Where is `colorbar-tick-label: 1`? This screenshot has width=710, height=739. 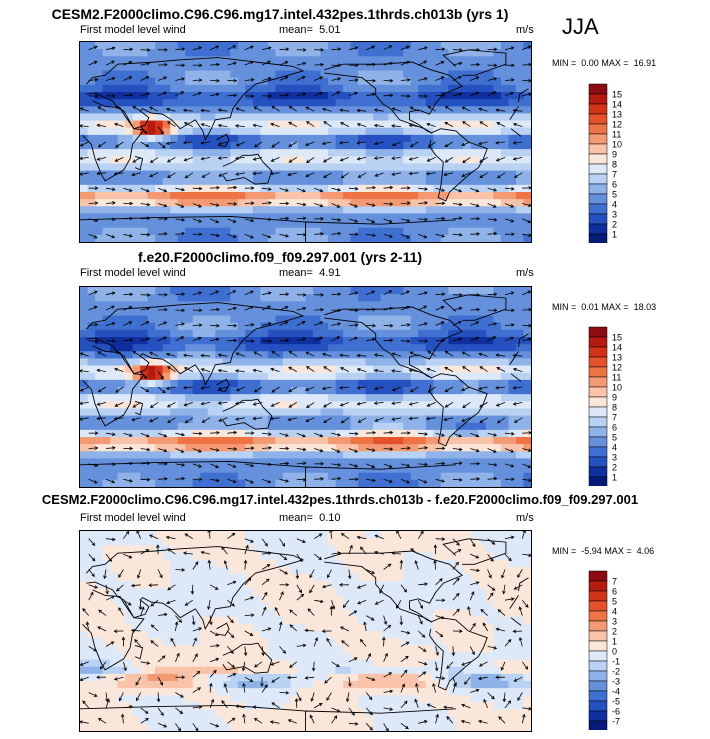 colorbar-tick-label: 1 is located at coordinates (614, 478).